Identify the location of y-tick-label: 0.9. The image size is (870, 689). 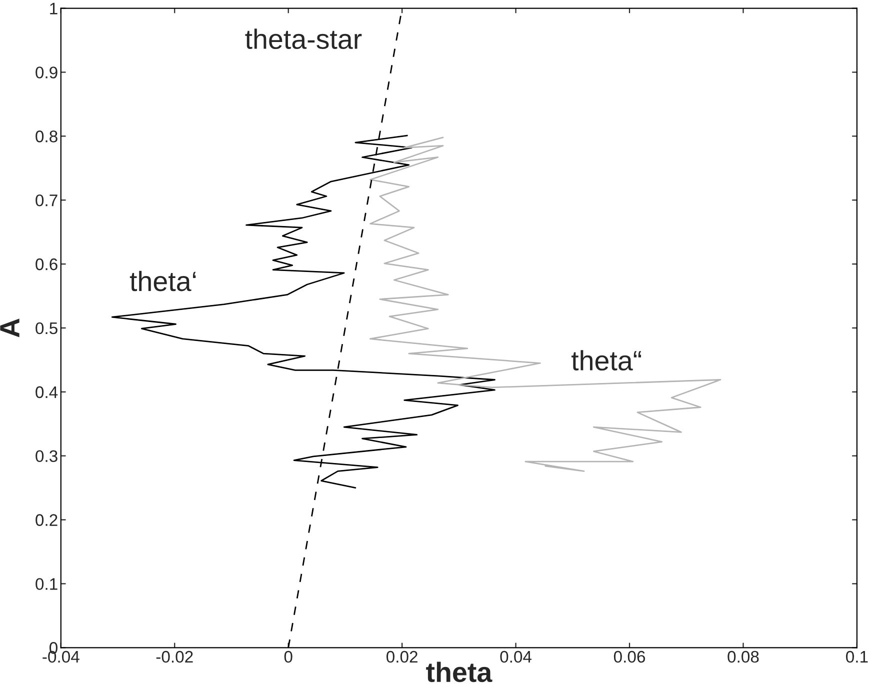
(47, 72).